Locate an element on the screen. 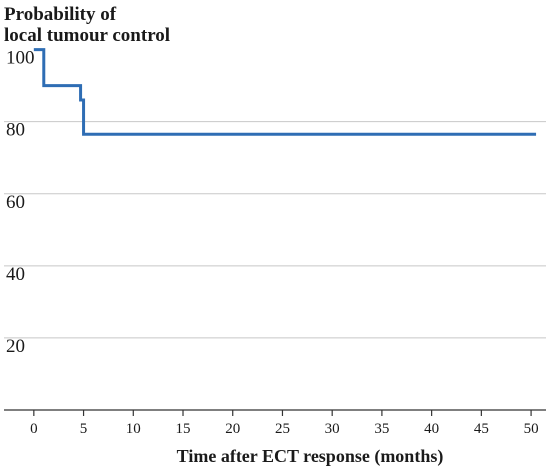 This screenshot has height=471, width=550. axes is located at coordinates (275, 412).